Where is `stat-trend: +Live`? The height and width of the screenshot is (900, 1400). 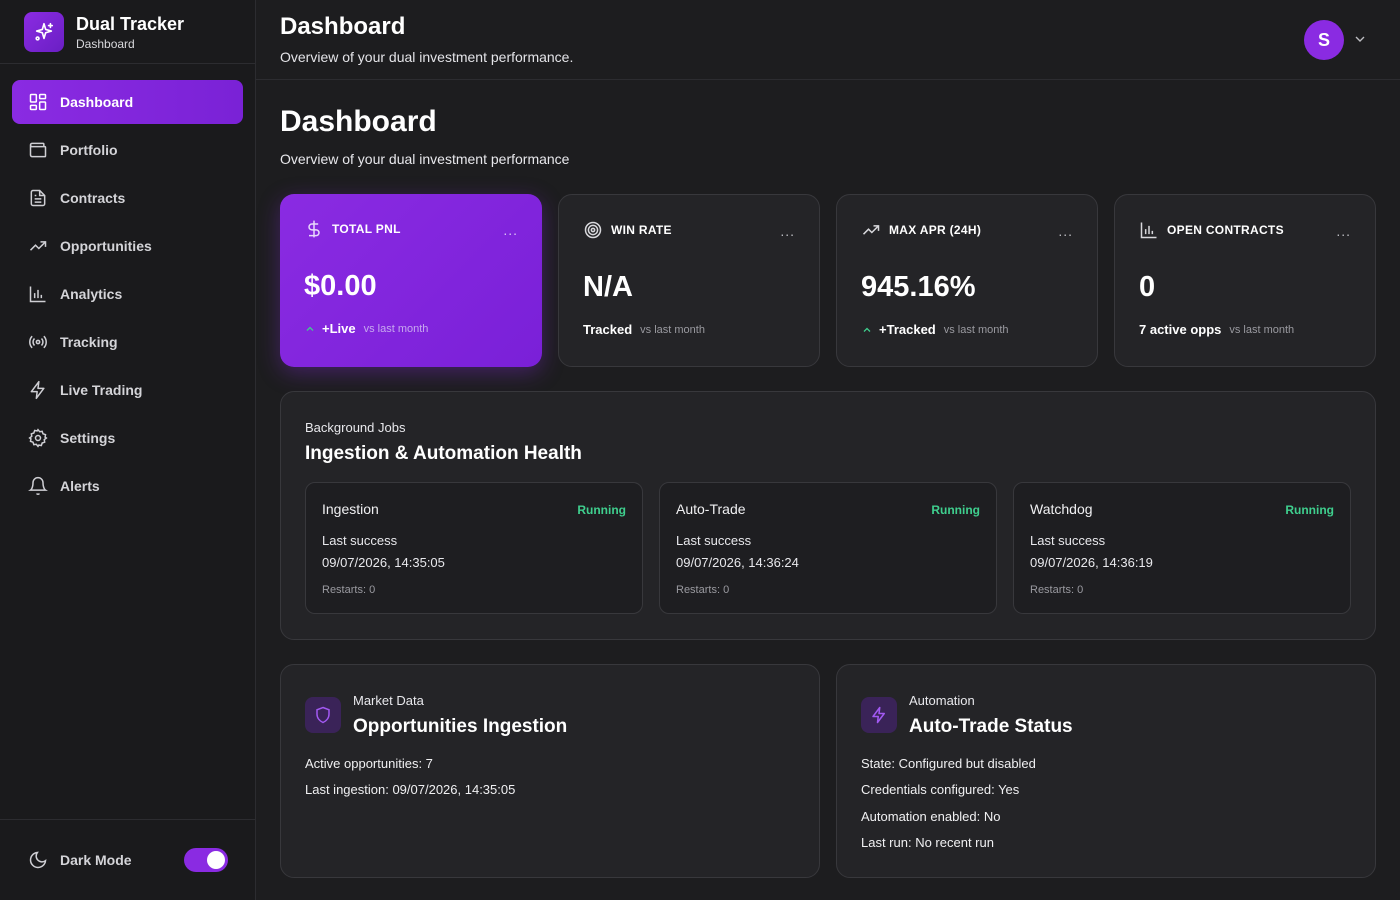 stat-trend: +Live is located at coordinates (339, 328).